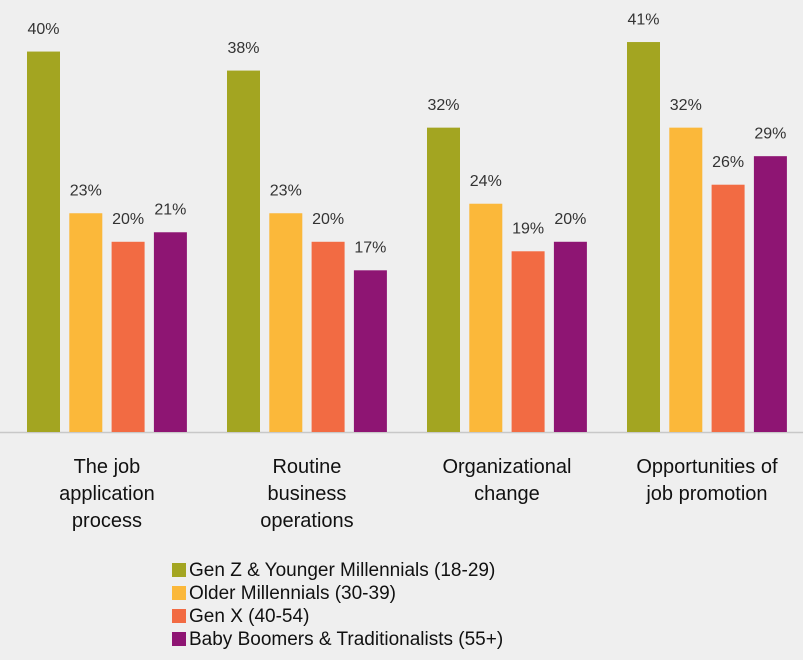 Image resolution: width=803 pixels, height=660 pixels. Describe the element at coordinates (170, 209) in the screenshot. I see `data-label: 21%` at that location.